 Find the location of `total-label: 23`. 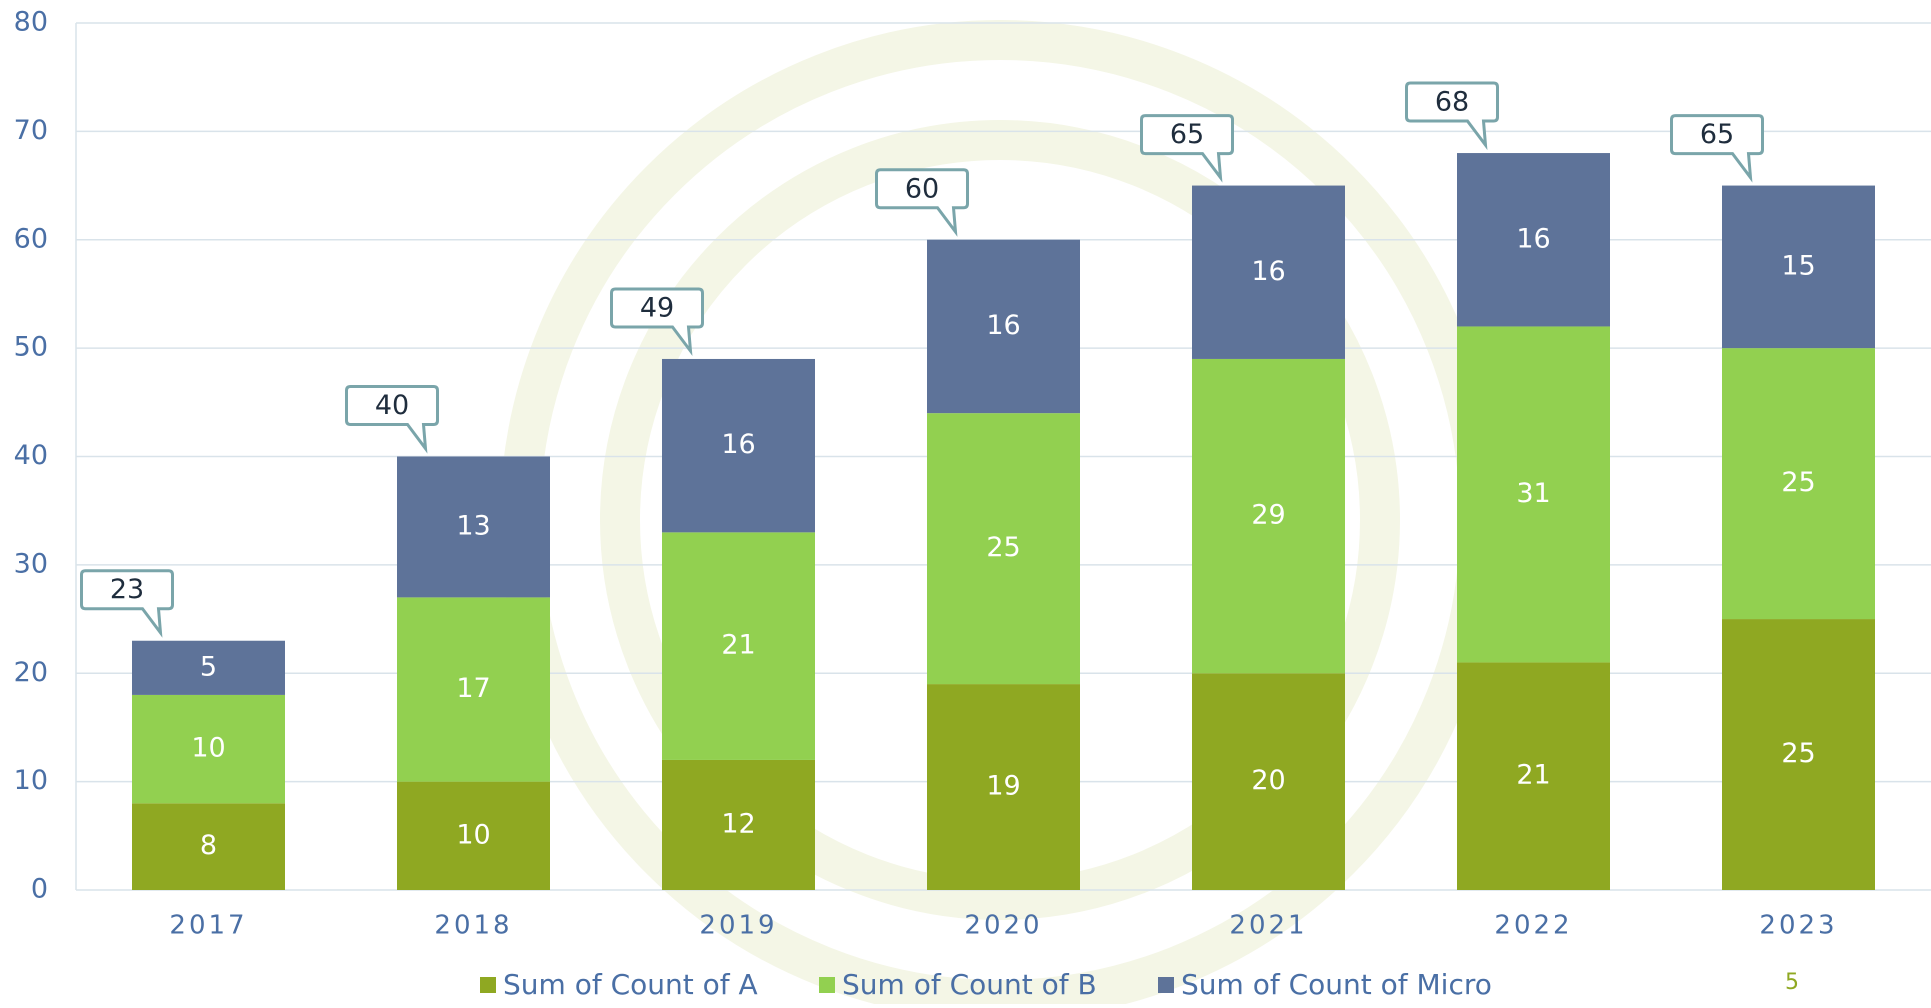

total-label: 23 is located at coordinates (127, 589).